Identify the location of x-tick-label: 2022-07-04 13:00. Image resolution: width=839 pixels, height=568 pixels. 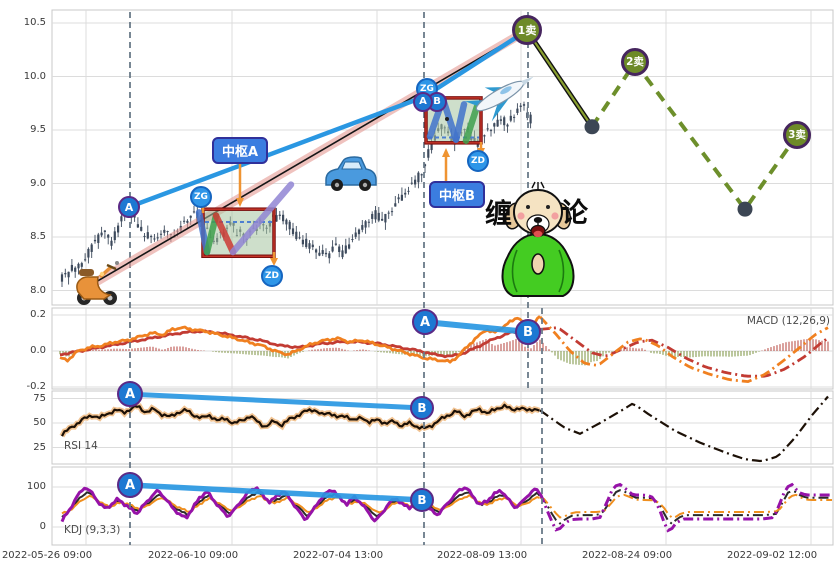
(338, 555).